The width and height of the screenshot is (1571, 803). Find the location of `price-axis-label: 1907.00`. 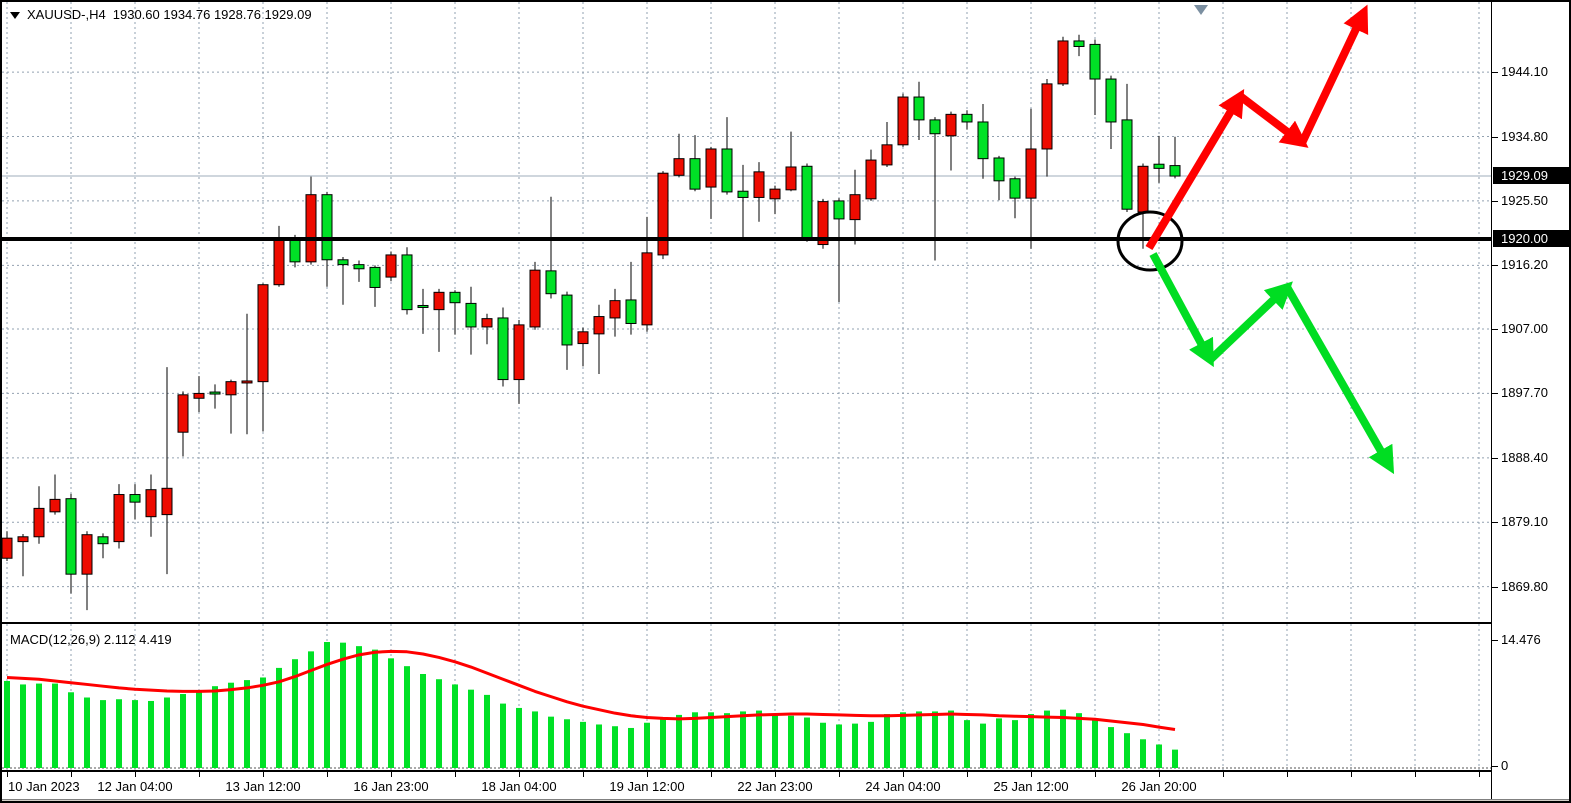

price-axis-label: 1907.00 is located at coordinates (1524, 328).